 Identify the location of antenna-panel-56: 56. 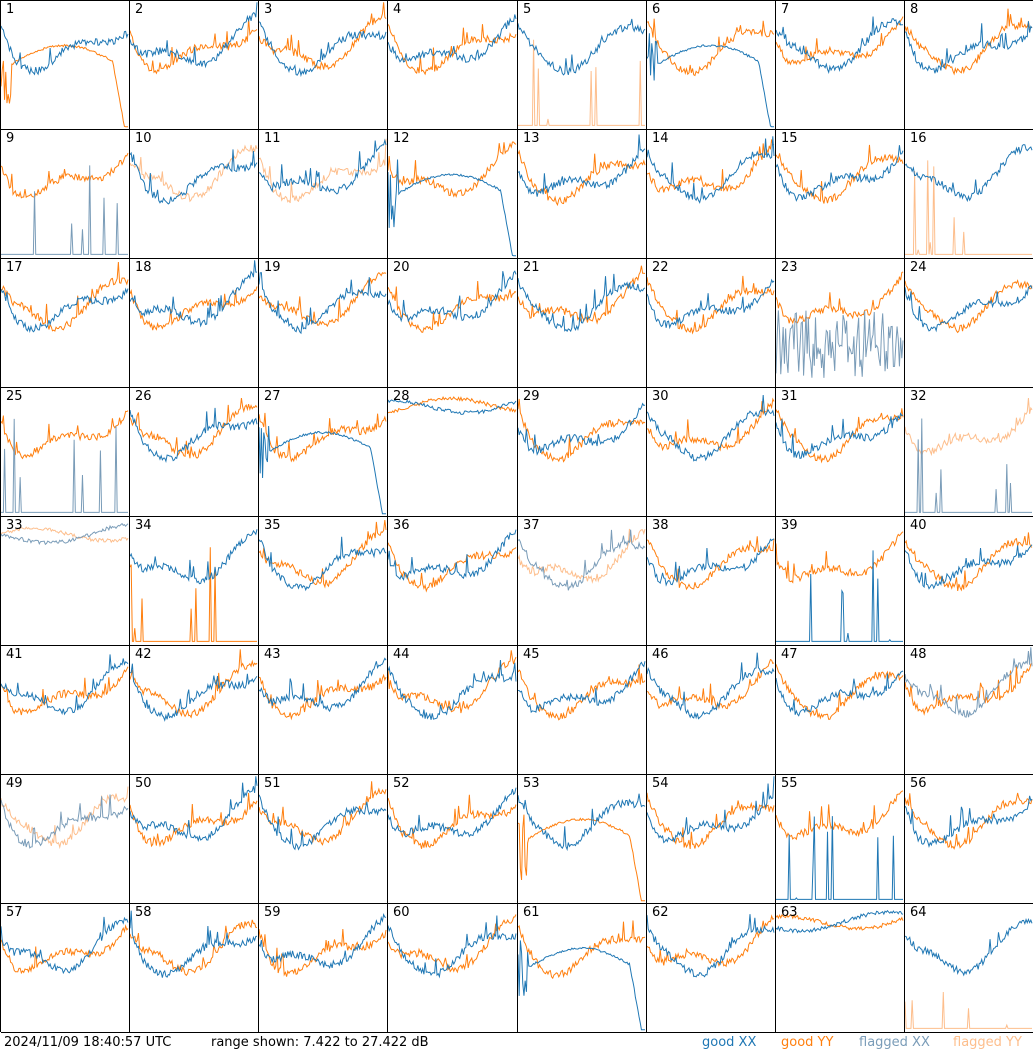
(969, 839).